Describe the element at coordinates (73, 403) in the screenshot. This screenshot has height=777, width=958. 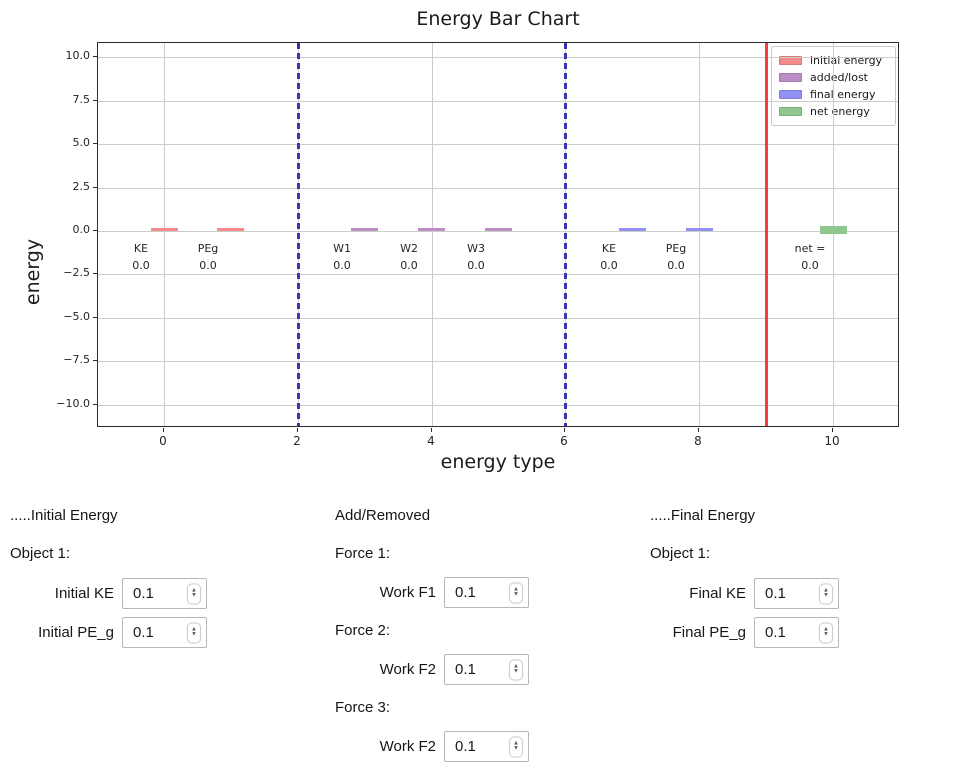
I see `y-tick-label: −10.0` at that location.